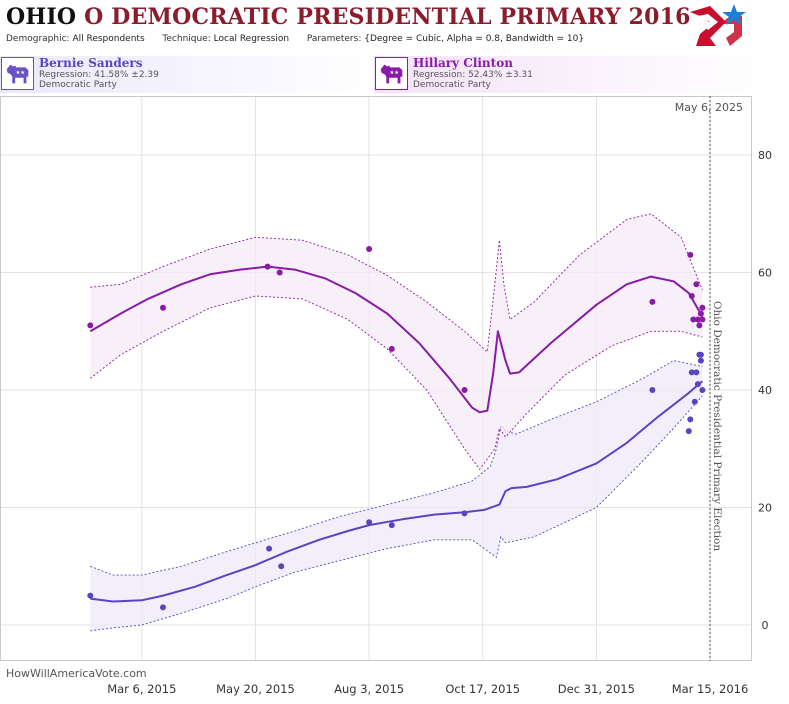 Image resolution: width=789 pixels, height=704 pixels. What do you see at coordinates (251, 39) in the screenshot?
I see `technique-value: Local Regression` at bounding box center [251, 39].